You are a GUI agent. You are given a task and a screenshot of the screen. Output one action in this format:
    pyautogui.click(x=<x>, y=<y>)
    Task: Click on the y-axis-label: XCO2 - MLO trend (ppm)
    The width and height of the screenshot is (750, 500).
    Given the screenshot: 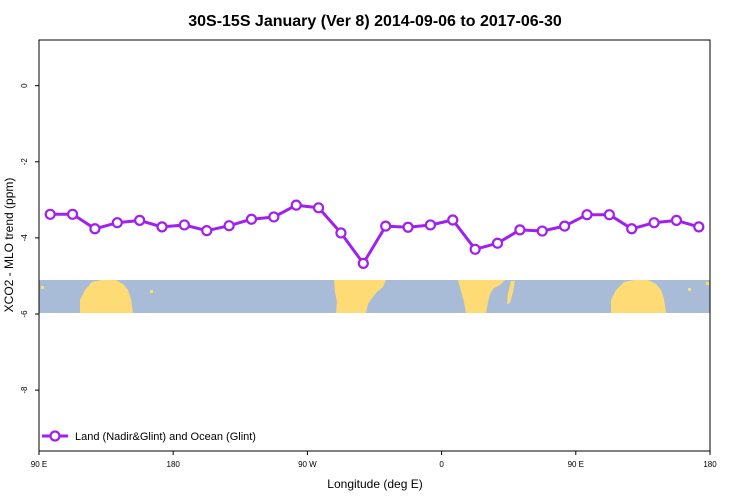 What is the action you would take?
    pyautogui.click(x=9, y=245)
    